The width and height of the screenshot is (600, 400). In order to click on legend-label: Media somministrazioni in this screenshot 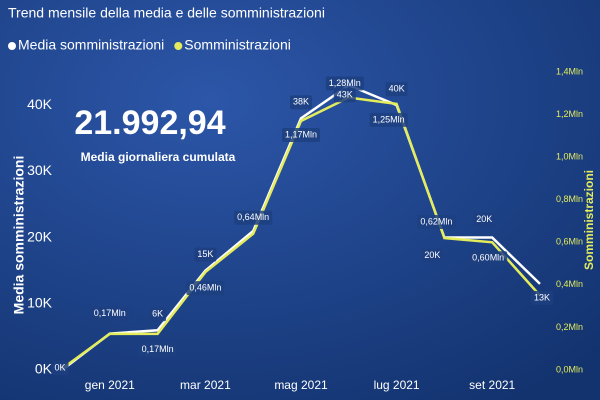, I will do `click(91, 45)`.